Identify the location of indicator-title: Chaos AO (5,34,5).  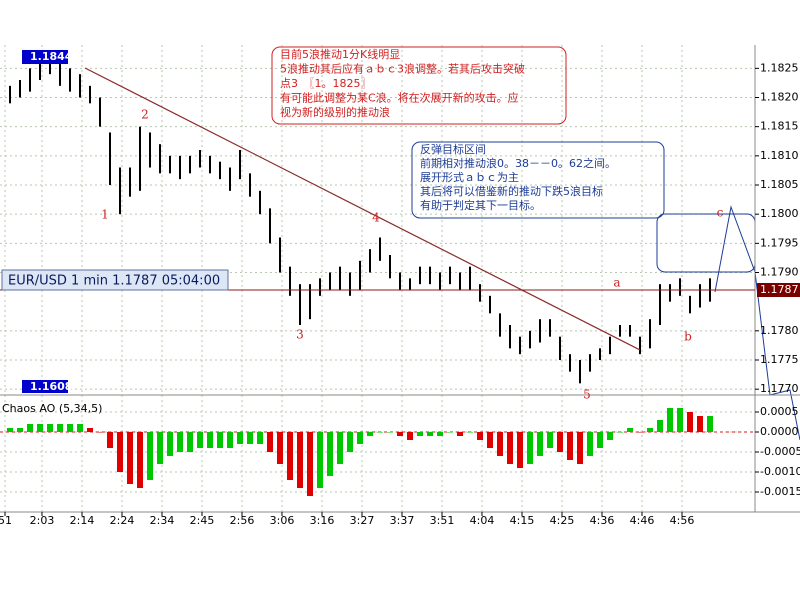
(52, 408).